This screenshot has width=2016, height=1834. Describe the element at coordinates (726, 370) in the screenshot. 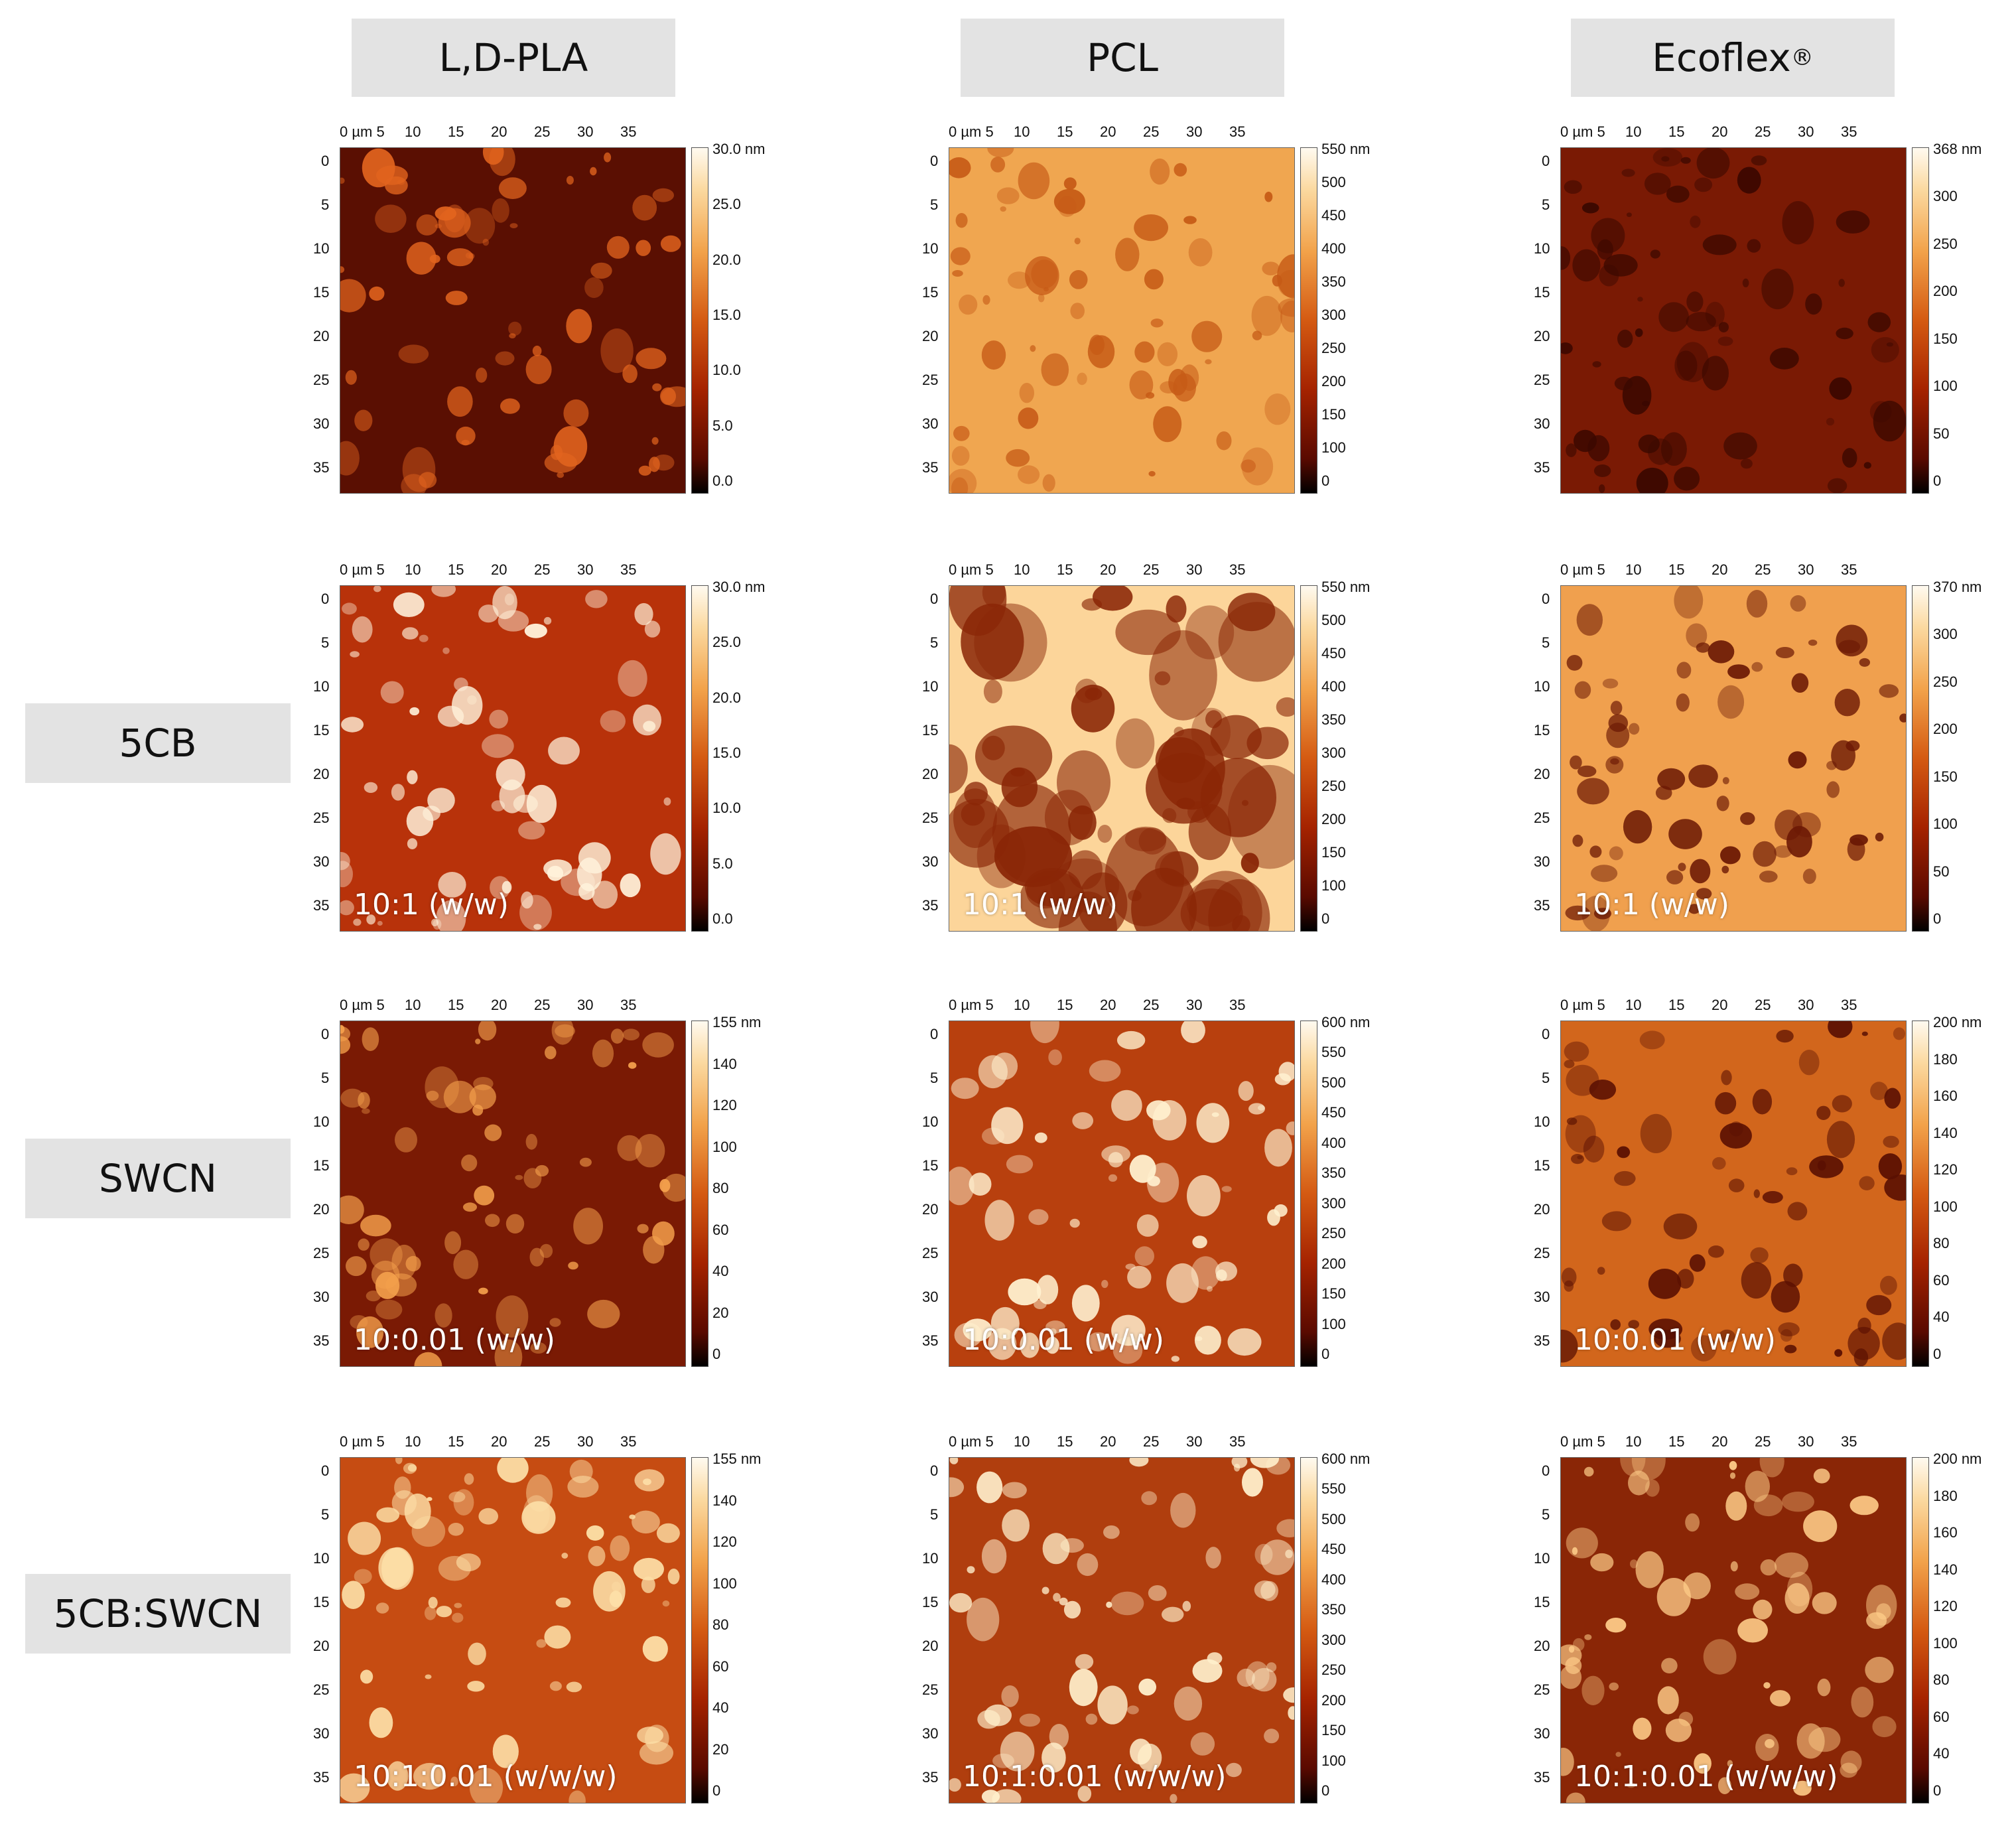

I see `colorbar-label: 10.0` at that location.